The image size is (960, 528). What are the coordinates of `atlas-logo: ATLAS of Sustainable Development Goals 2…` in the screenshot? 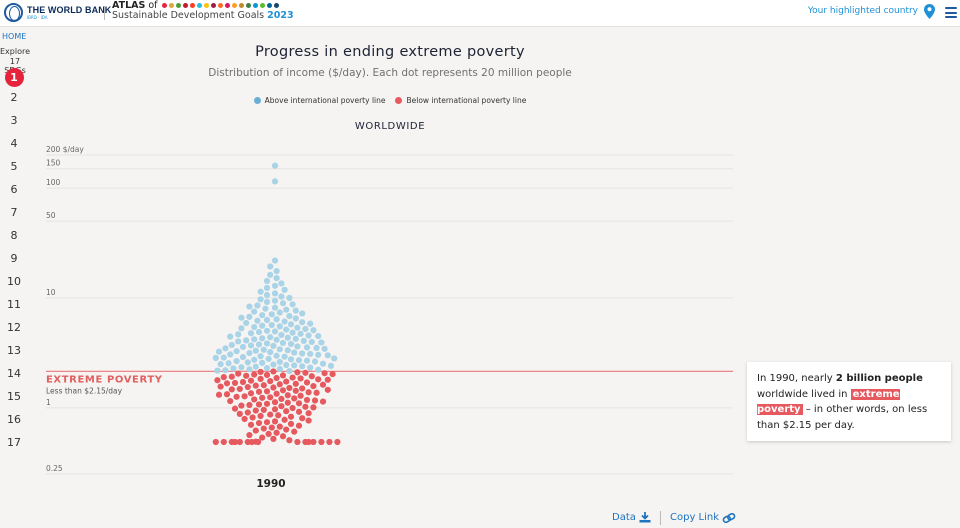 It's located at (203, 11).